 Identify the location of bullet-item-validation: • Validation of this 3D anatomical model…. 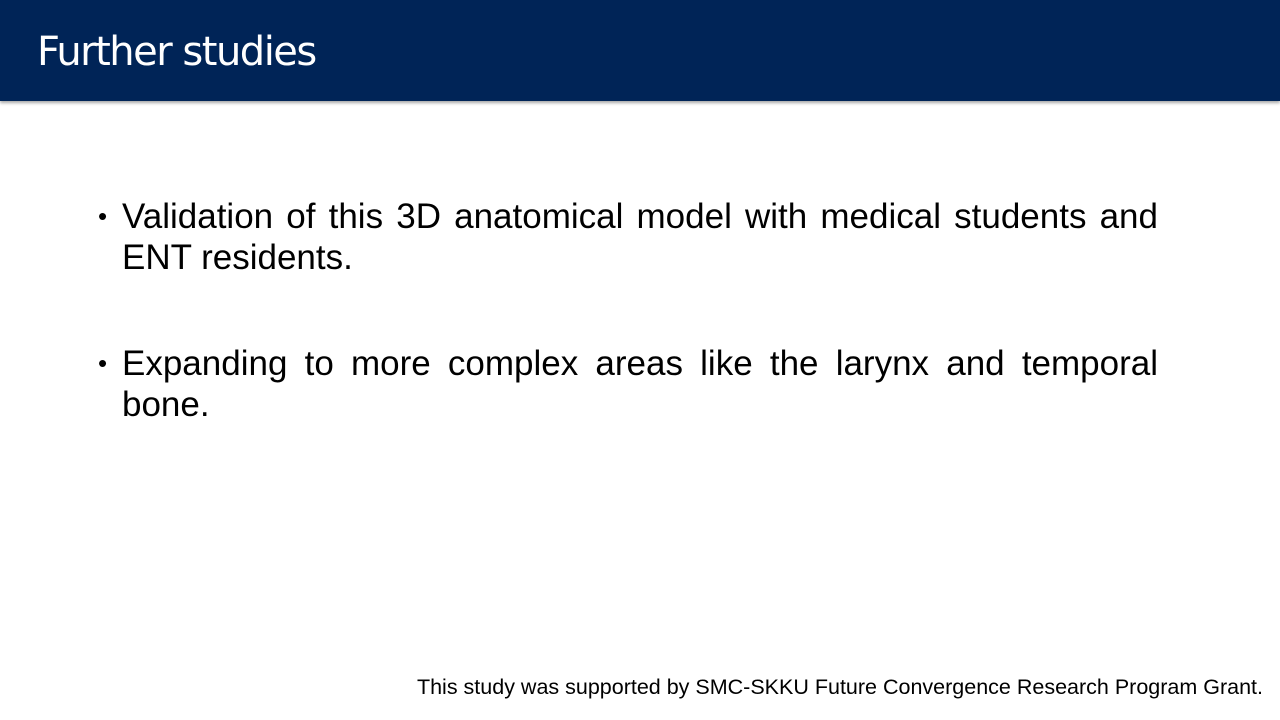
(628, 237).